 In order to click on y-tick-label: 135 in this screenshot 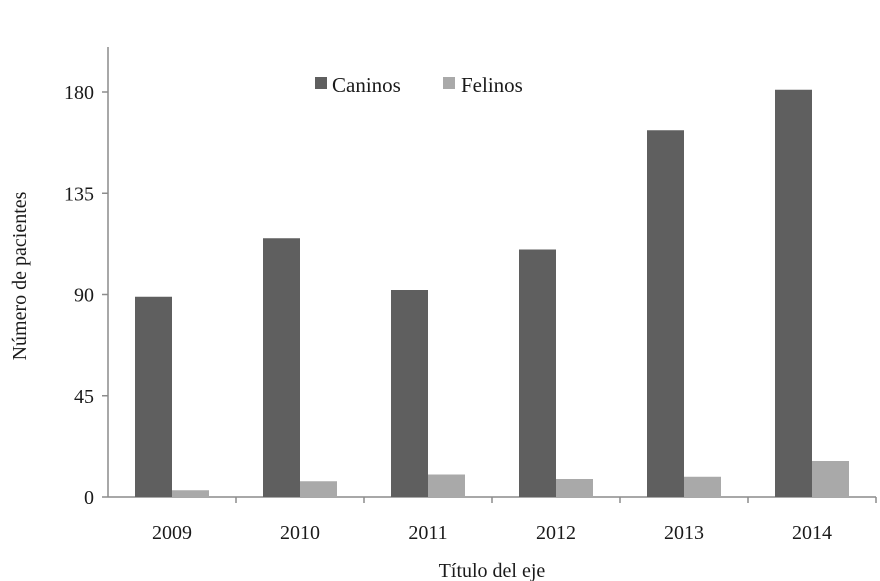, I will do `click(79, 194)`.